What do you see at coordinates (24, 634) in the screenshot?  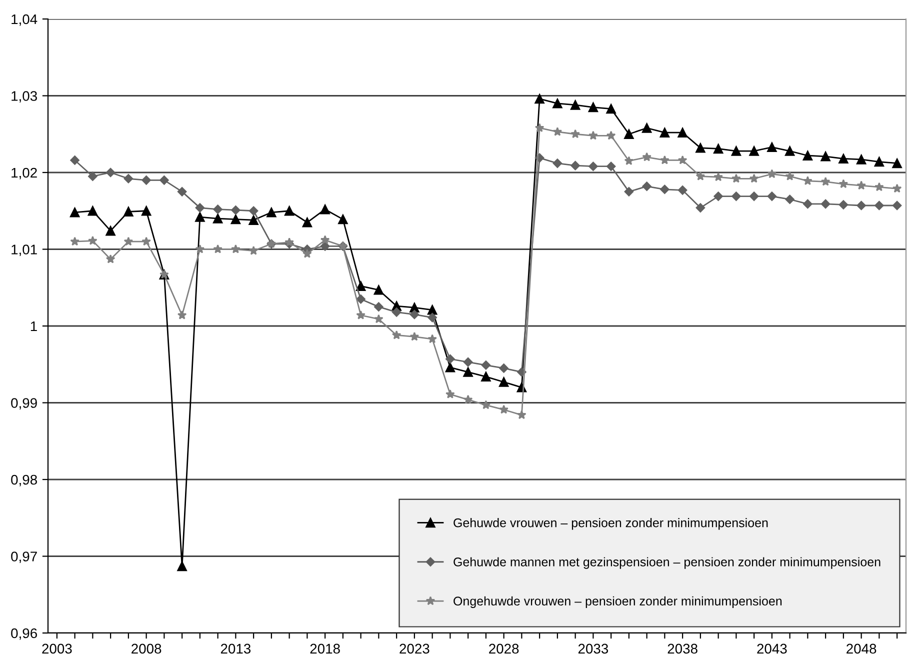 I see `y-tick-label: 0,96` at bounding box center [24, 634].